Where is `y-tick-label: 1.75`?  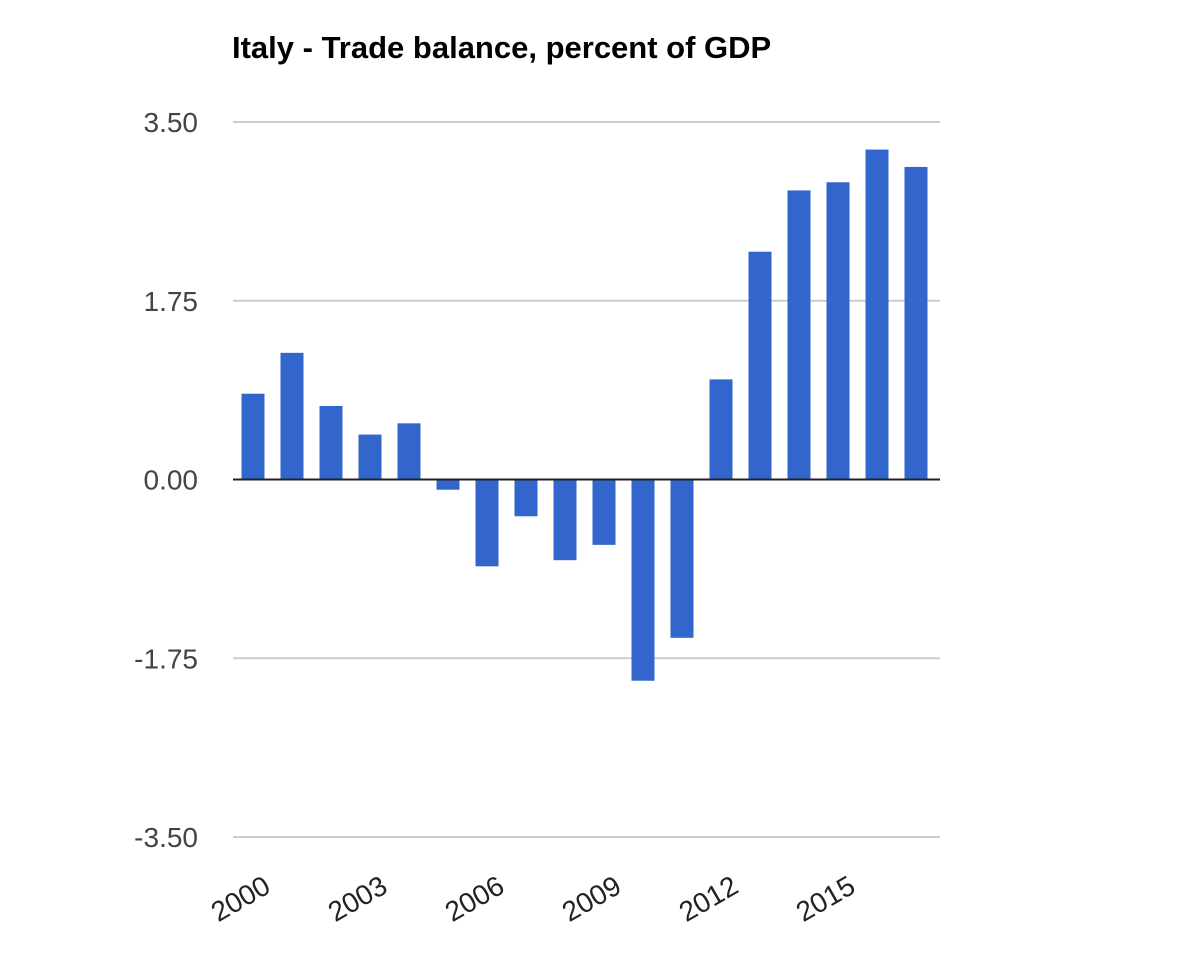
y-tick-label: 1.75 is located at coordinates (171, 301).